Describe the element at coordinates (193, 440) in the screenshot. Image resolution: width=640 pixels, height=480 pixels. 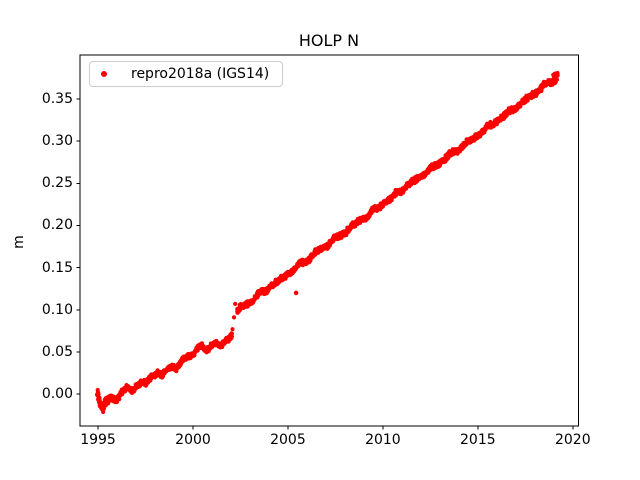
I see `x-tick-label: 2000` at that location.